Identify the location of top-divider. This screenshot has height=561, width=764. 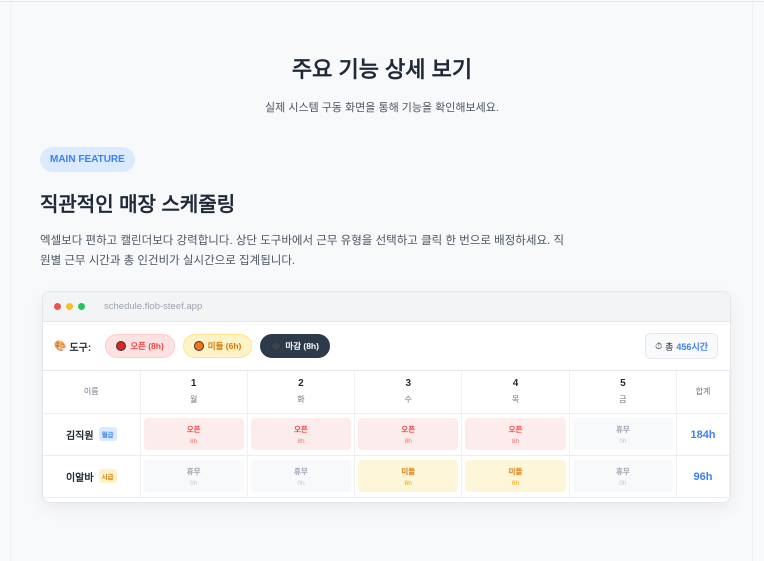
(382, 1).